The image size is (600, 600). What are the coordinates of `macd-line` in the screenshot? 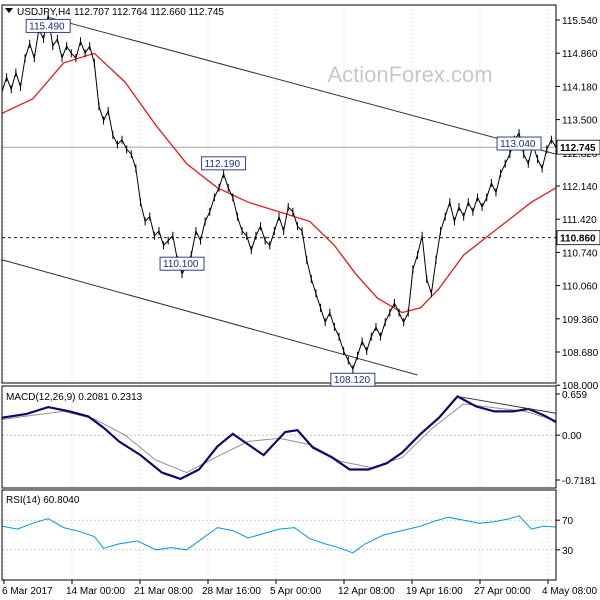 It's located at (279, 438).